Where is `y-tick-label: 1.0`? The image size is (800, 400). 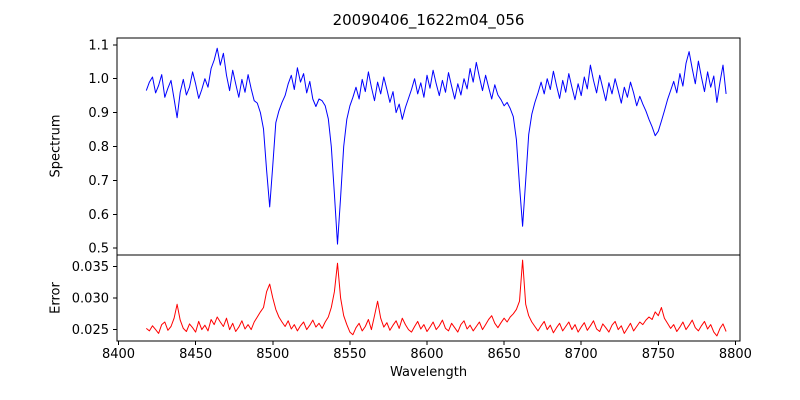
y-tick-label: 1.0 is located at coordinates (98, 79).